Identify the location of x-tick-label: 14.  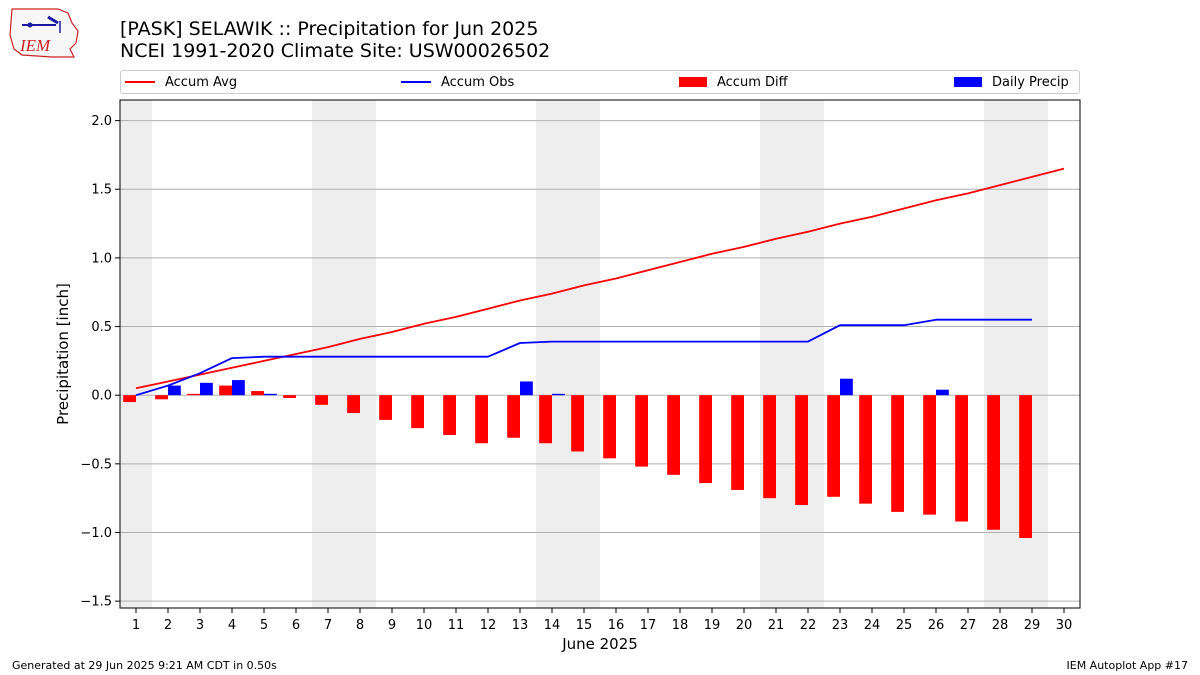
(552, 625).